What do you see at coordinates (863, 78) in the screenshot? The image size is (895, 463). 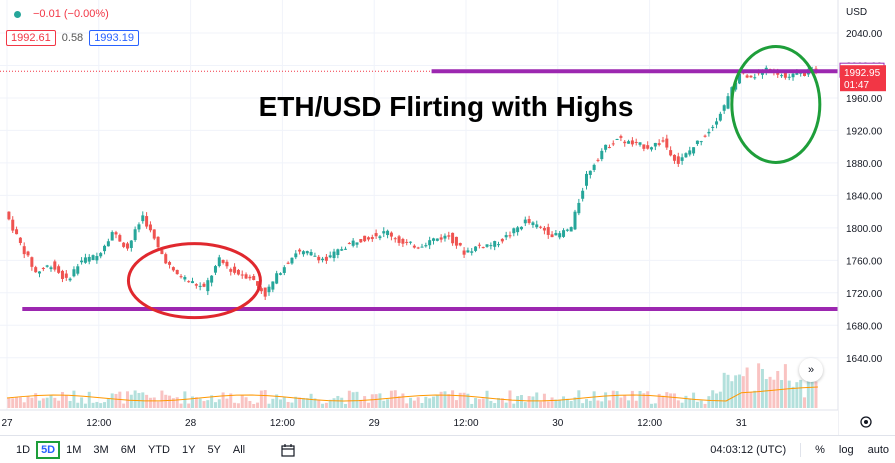 I see `last-price-tag` at bounding box center [863, 78].